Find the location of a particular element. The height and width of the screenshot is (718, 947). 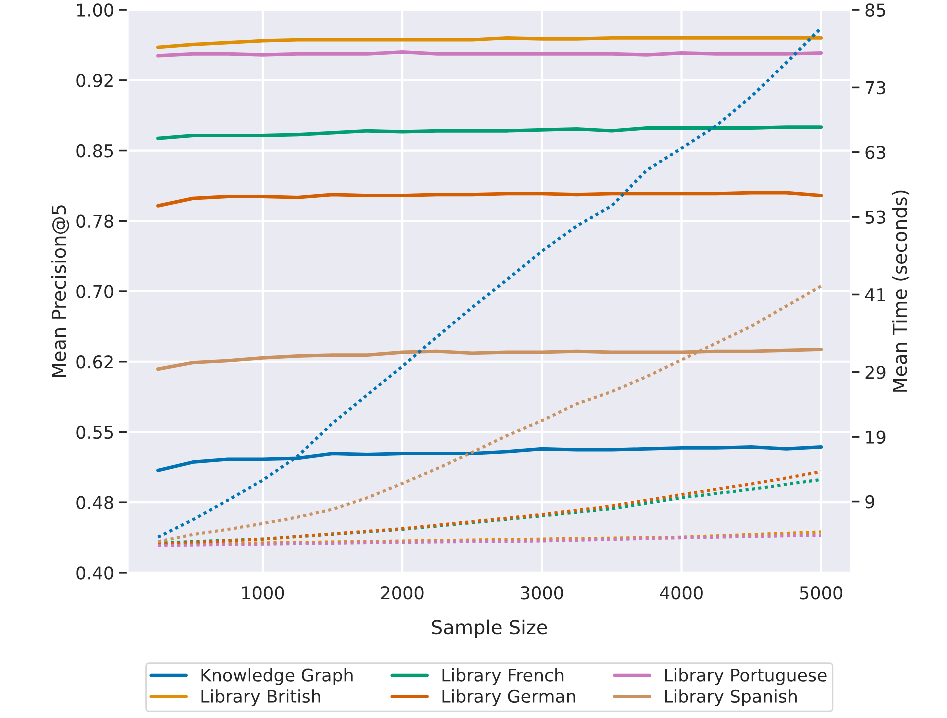

y-tick-label: 0.70 is located at coordinates (95, 291).